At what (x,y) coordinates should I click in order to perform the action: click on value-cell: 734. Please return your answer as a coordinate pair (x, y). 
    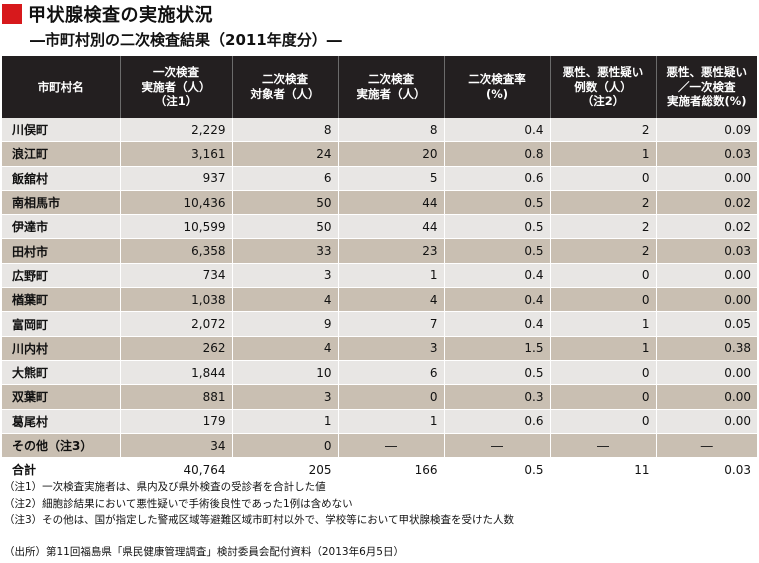
    Looking at the image, I should click on (175, 276).